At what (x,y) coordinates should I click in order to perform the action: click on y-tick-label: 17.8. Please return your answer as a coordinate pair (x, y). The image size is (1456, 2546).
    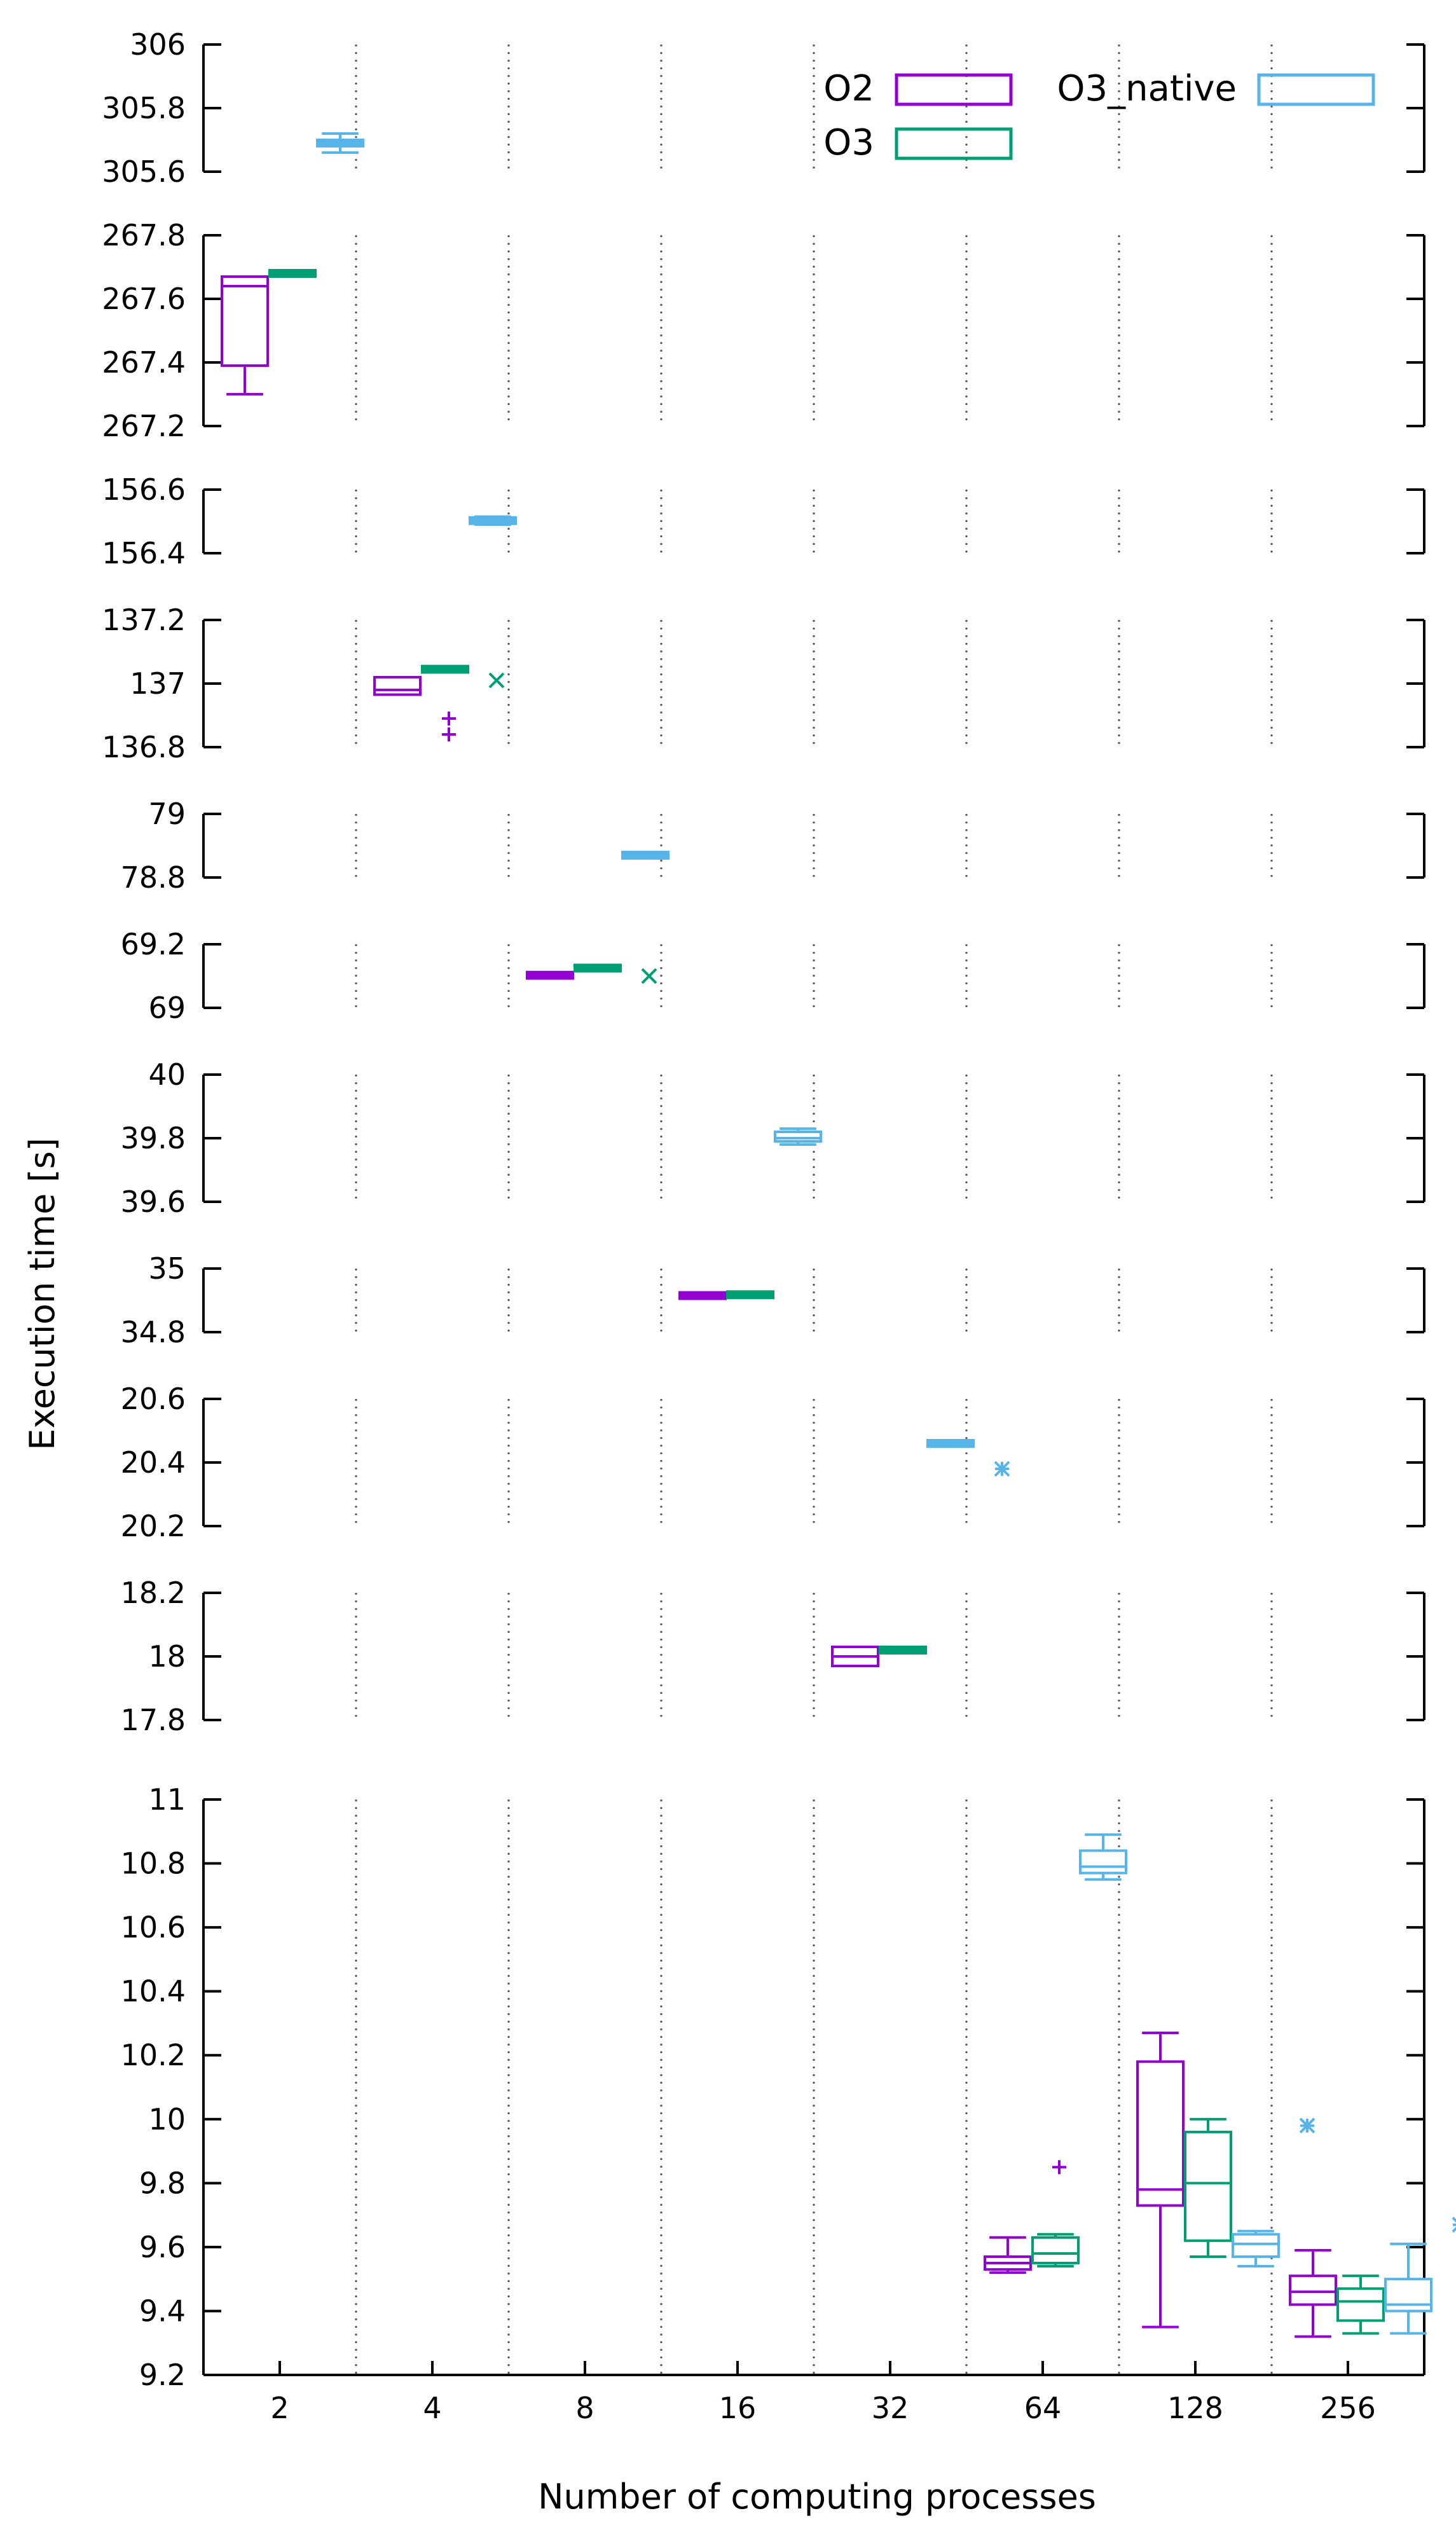
    Looking at the image, I should click on (153, 1720).